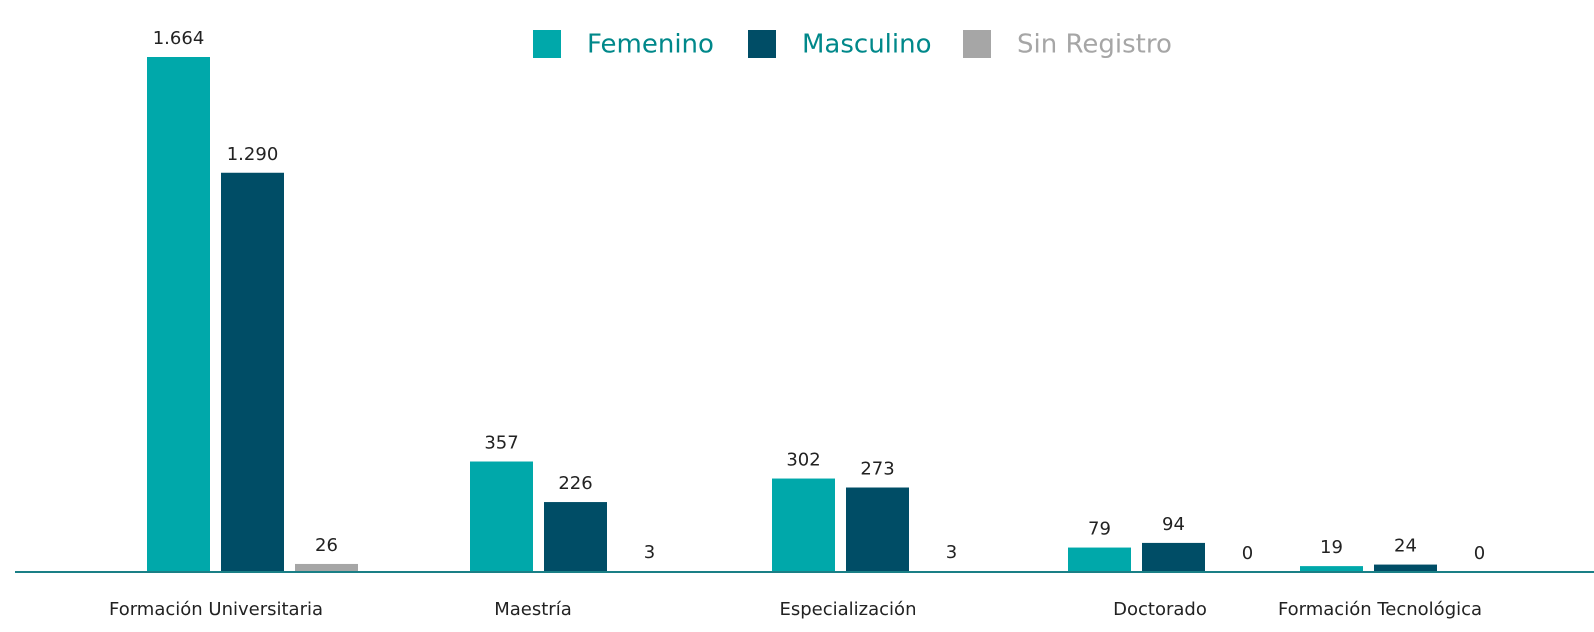 This screenshot has width=1594, height=632. I want to click on value-label: 79, so click(1099, 529).